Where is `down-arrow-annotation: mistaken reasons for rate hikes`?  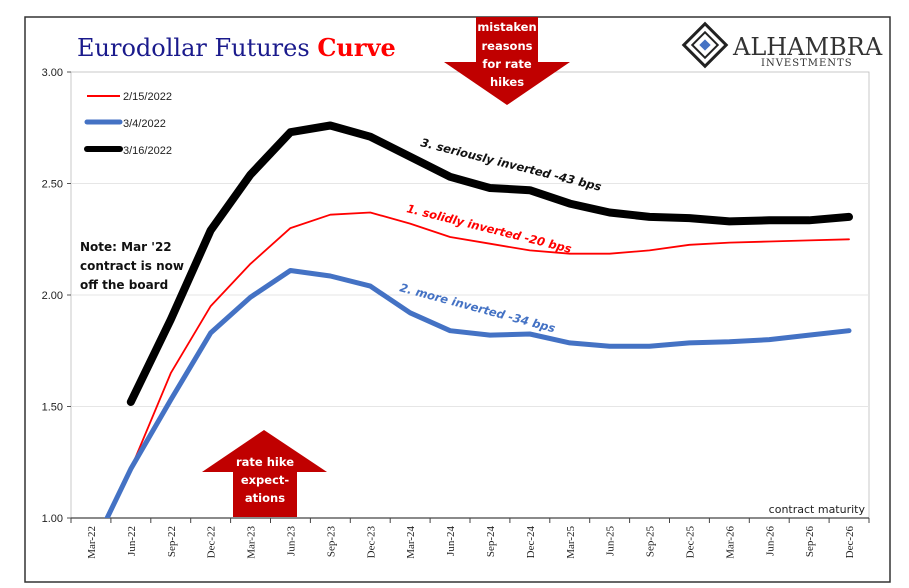
down-arrow-annotation: mistaken reasons for rate hikes is located at coordinates (507, 61).